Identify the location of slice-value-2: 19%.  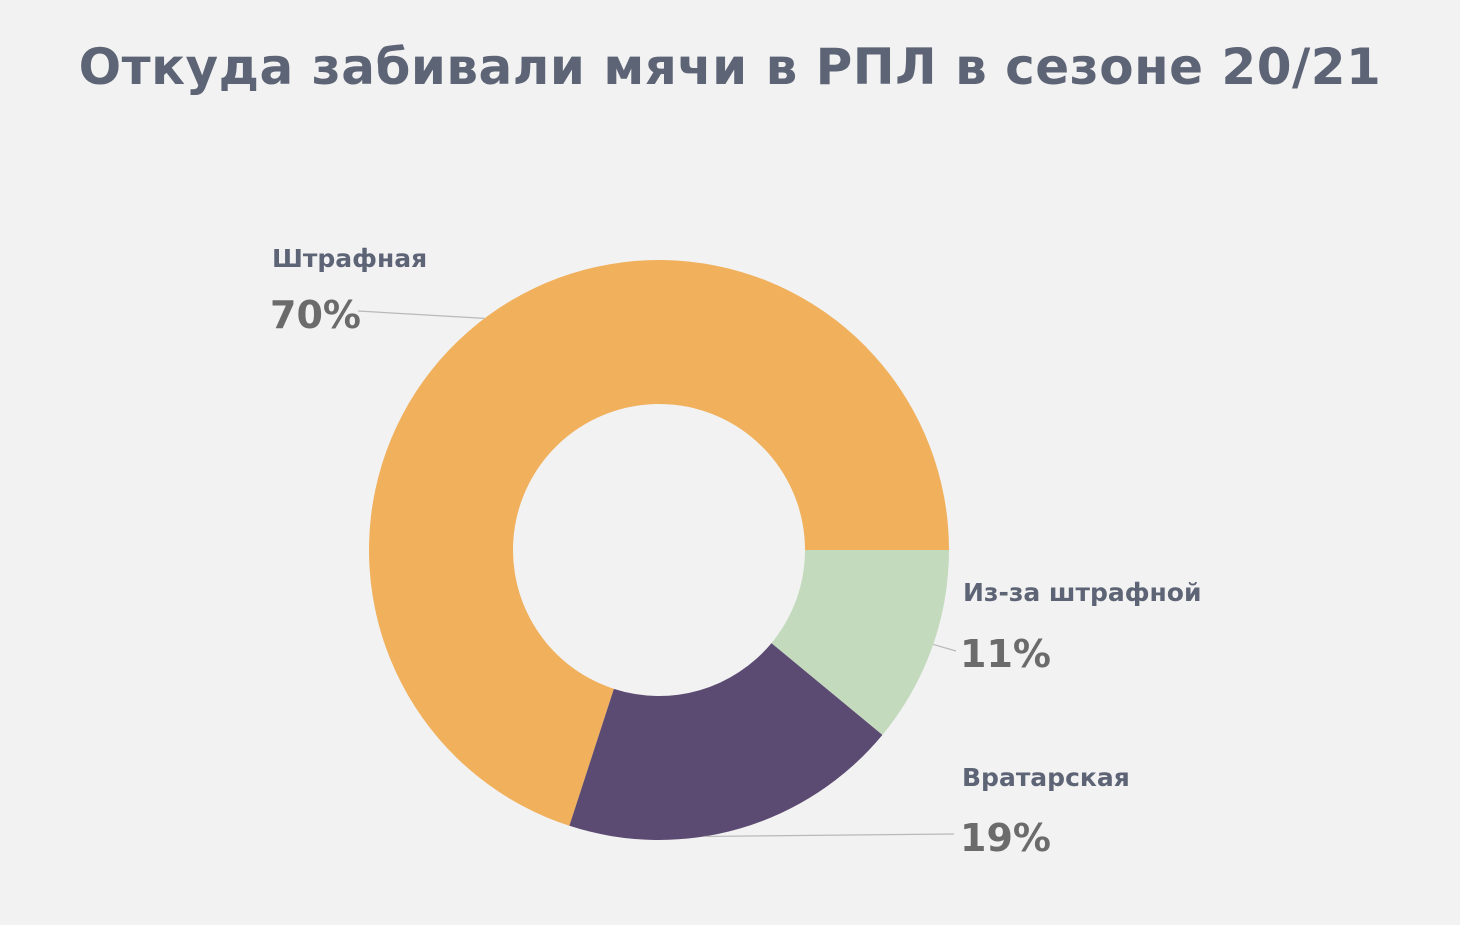
(1005, 838).